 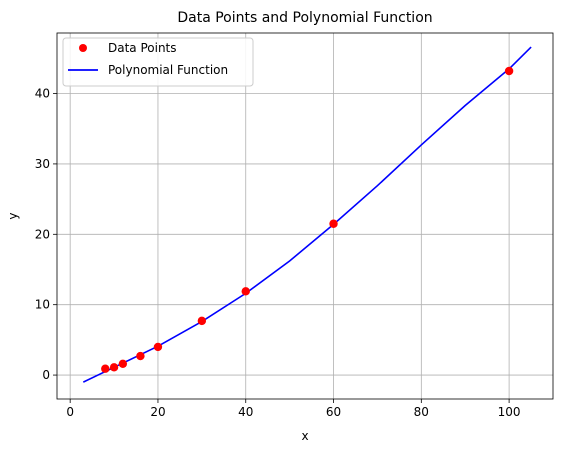 What do you see at coordinates (42, 305) in the screenshot?
I see `y-tick-label: 10` at bounding box center [42, 305].